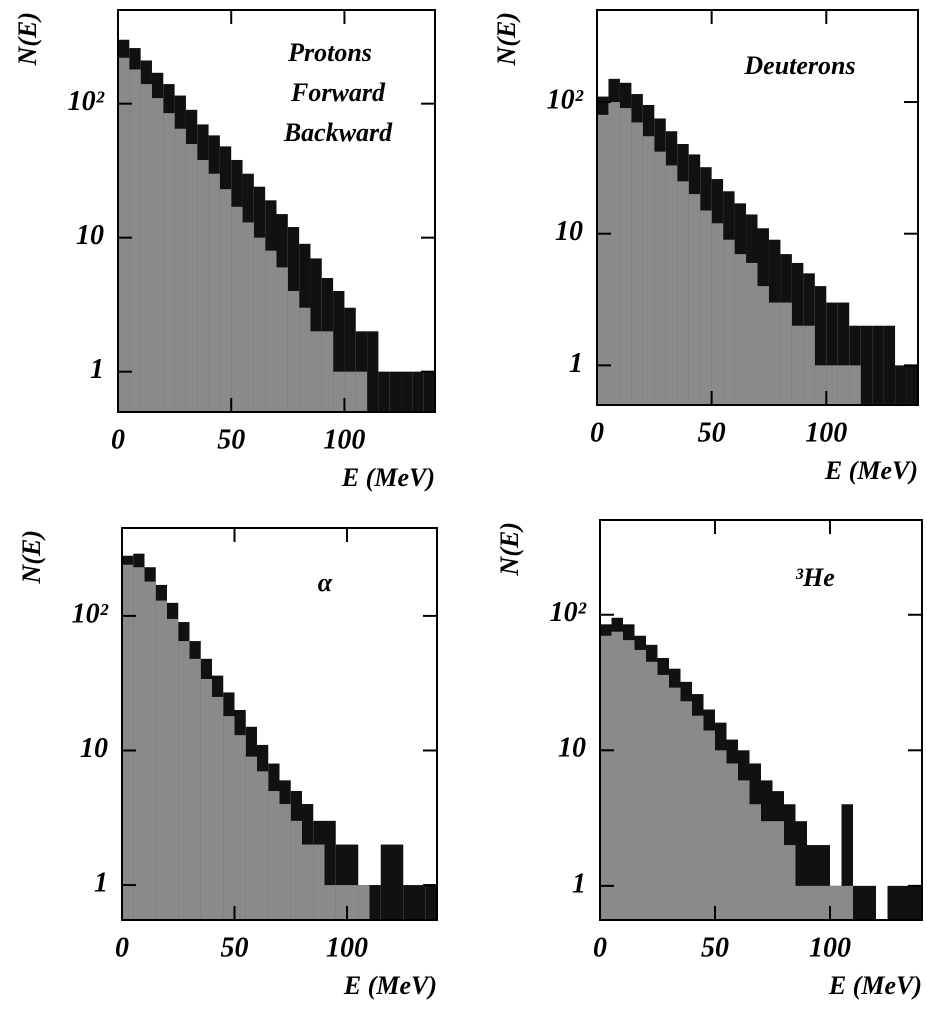 Image resolution: width=927 pixels, height=1017 pixels. I want to click on panel-label: α, so click(325, 582).